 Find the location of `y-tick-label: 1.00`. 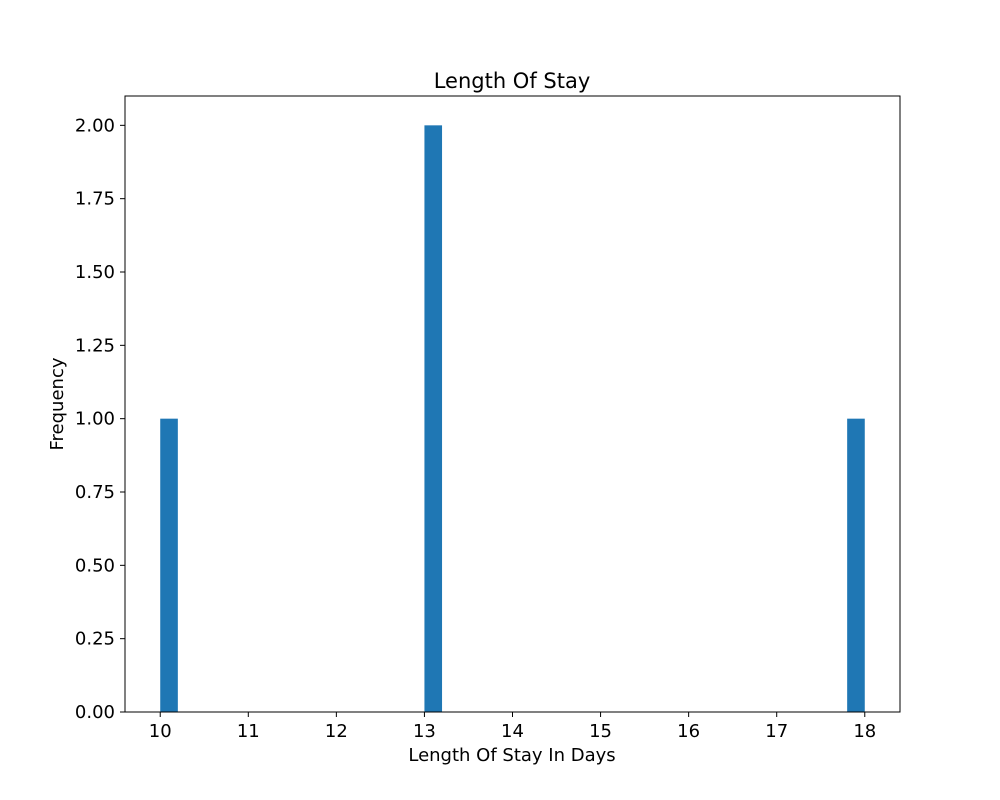

y-tick-label: 1.00 is located at coordinates (95, 419).